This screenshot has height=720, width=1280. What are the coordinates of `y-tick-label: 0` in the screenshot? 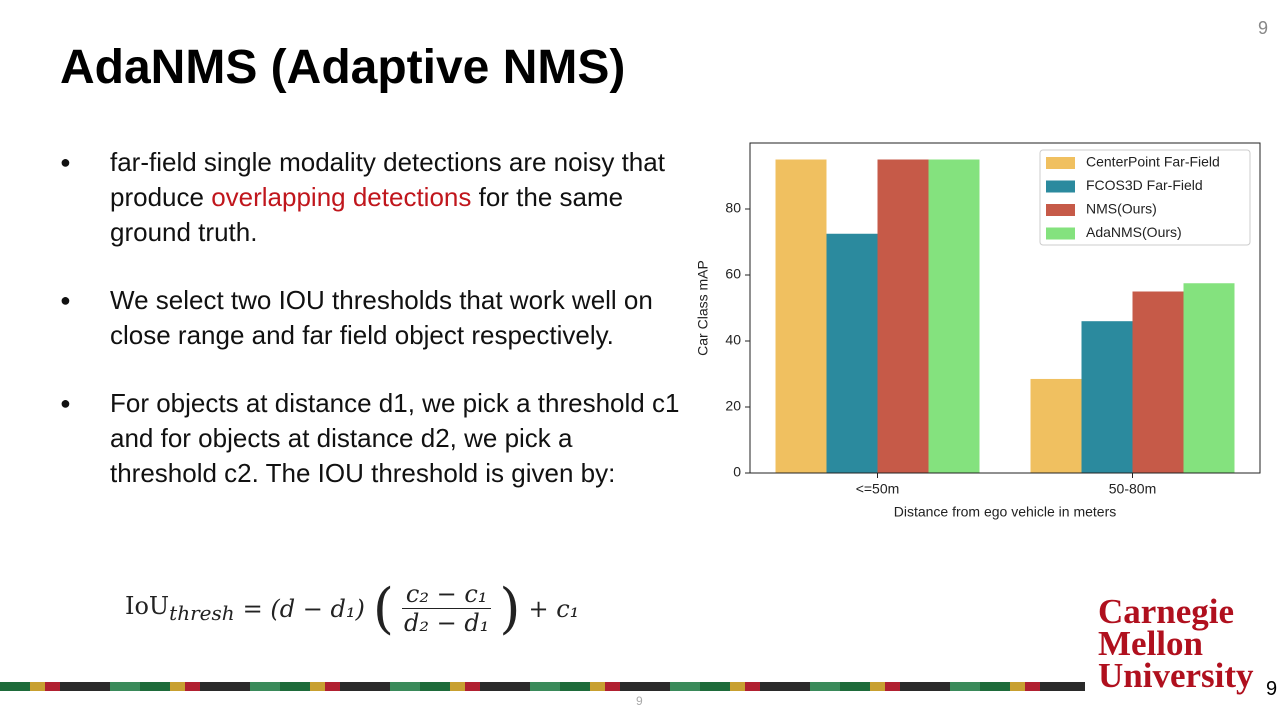 It's located at (737, 472).